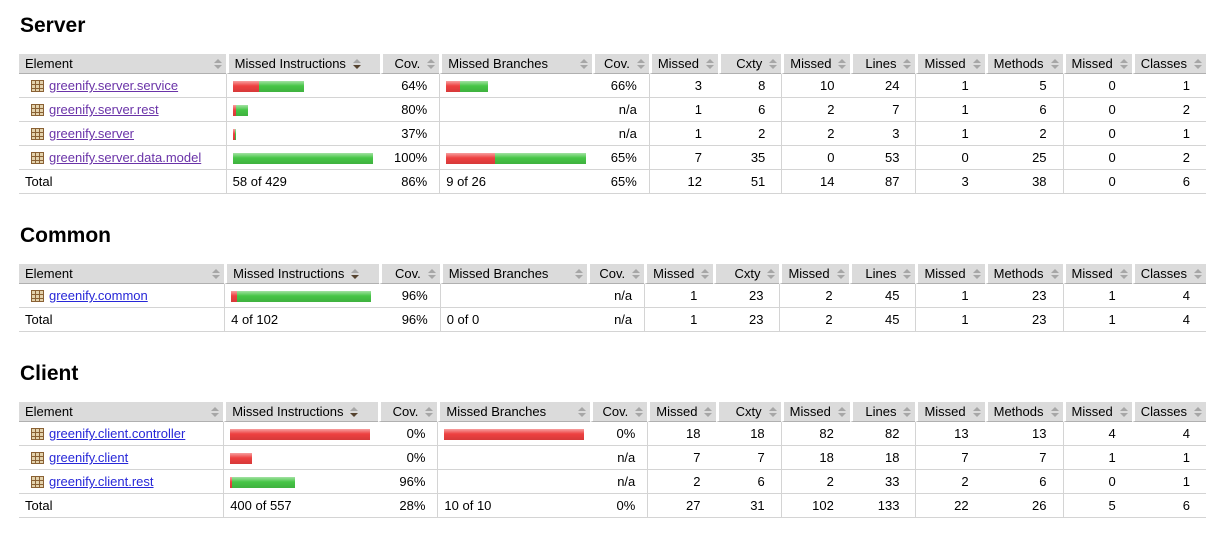  What do you see at coordinates (122, 182) in the screenshot?
I see `total-label-cell: Total` at bounding box center [122, 182].